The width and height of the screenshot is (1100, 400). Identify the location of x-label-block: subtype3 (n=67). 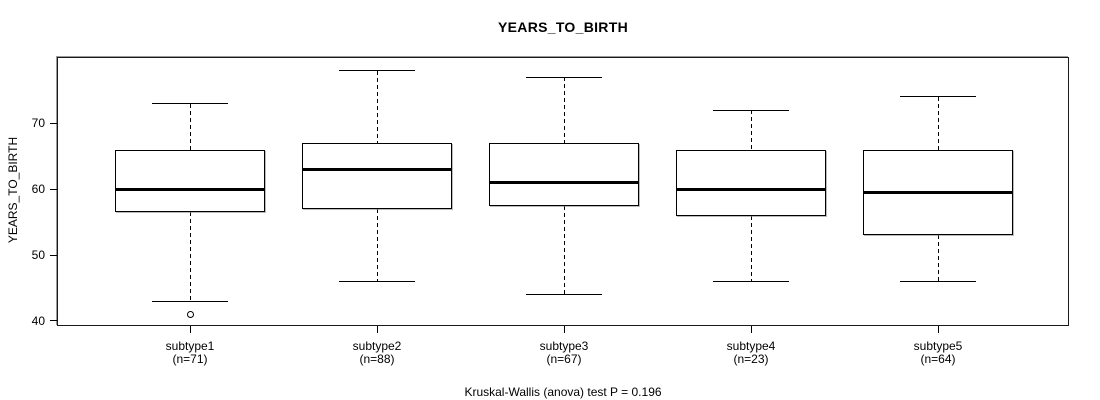
(564, 353).